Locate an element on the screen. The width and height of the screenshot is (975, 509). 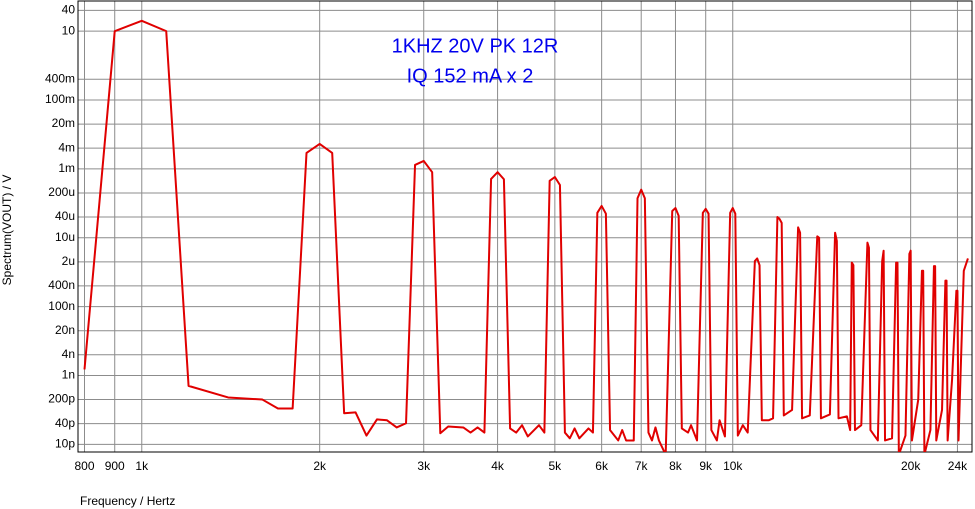
y-tick-label: 40u is located at coordinates (65, 216).